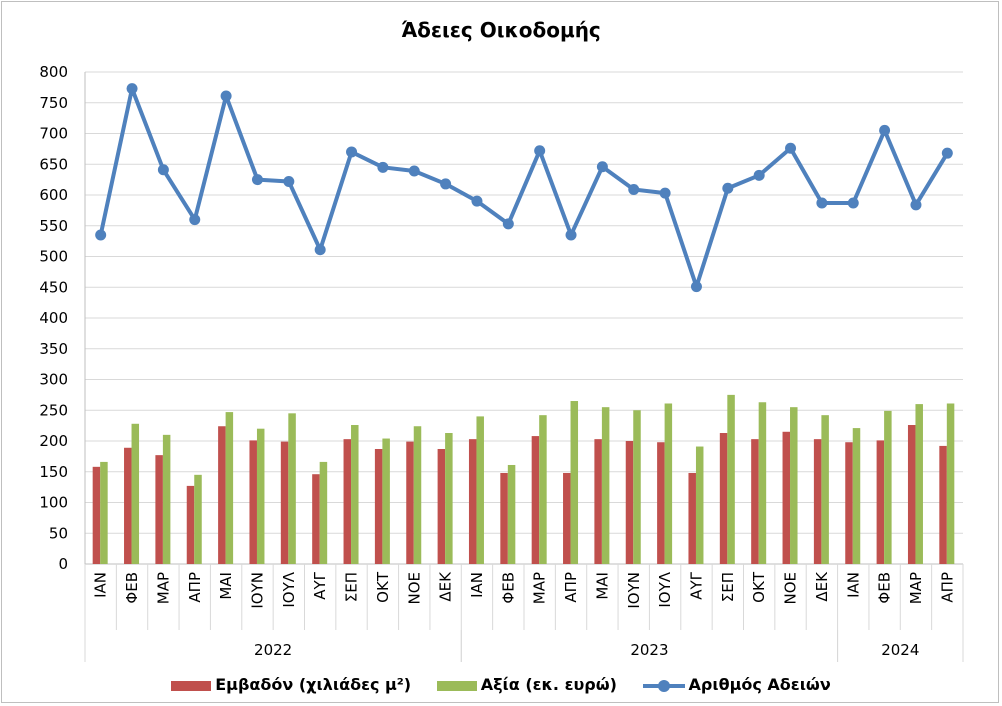  What do you see at coordinates (53, 195) in the screenshot?
I see `y-tick-label: 600` at bounding box center [53, 195].